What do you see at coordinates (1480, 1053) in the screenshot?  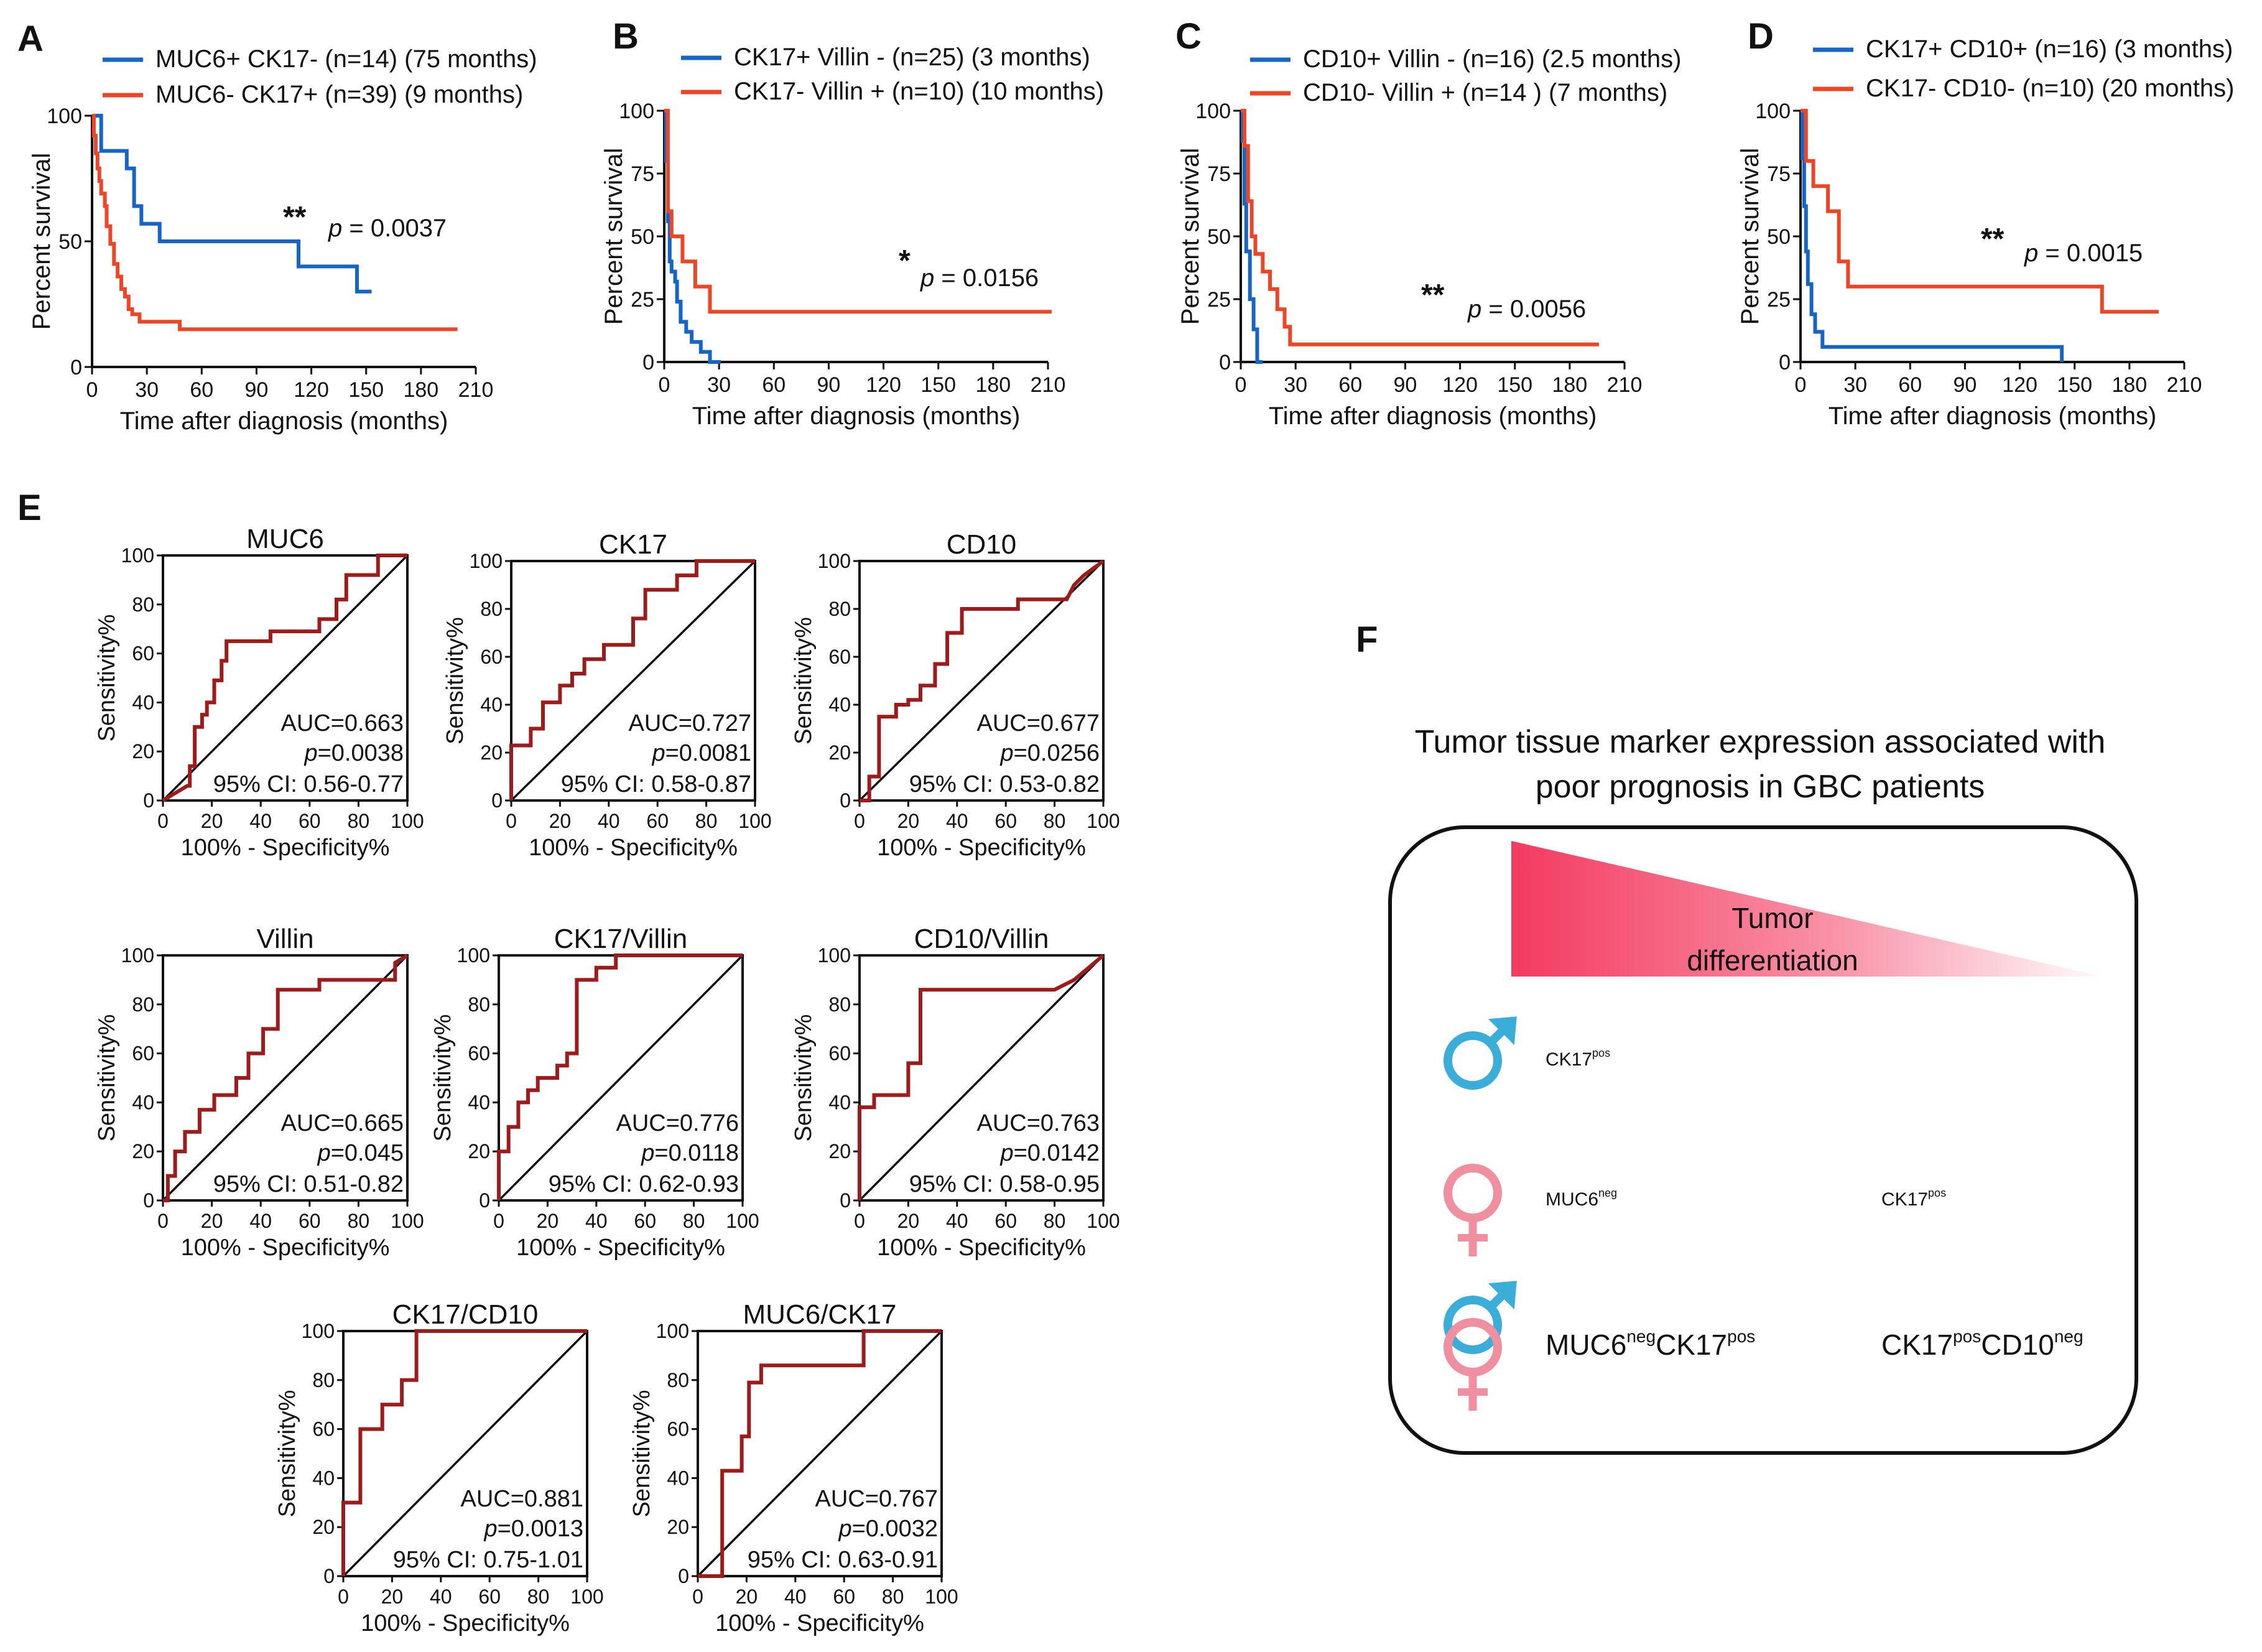 I see `male-symbol-icon` at bounding box center [1480, 1053].